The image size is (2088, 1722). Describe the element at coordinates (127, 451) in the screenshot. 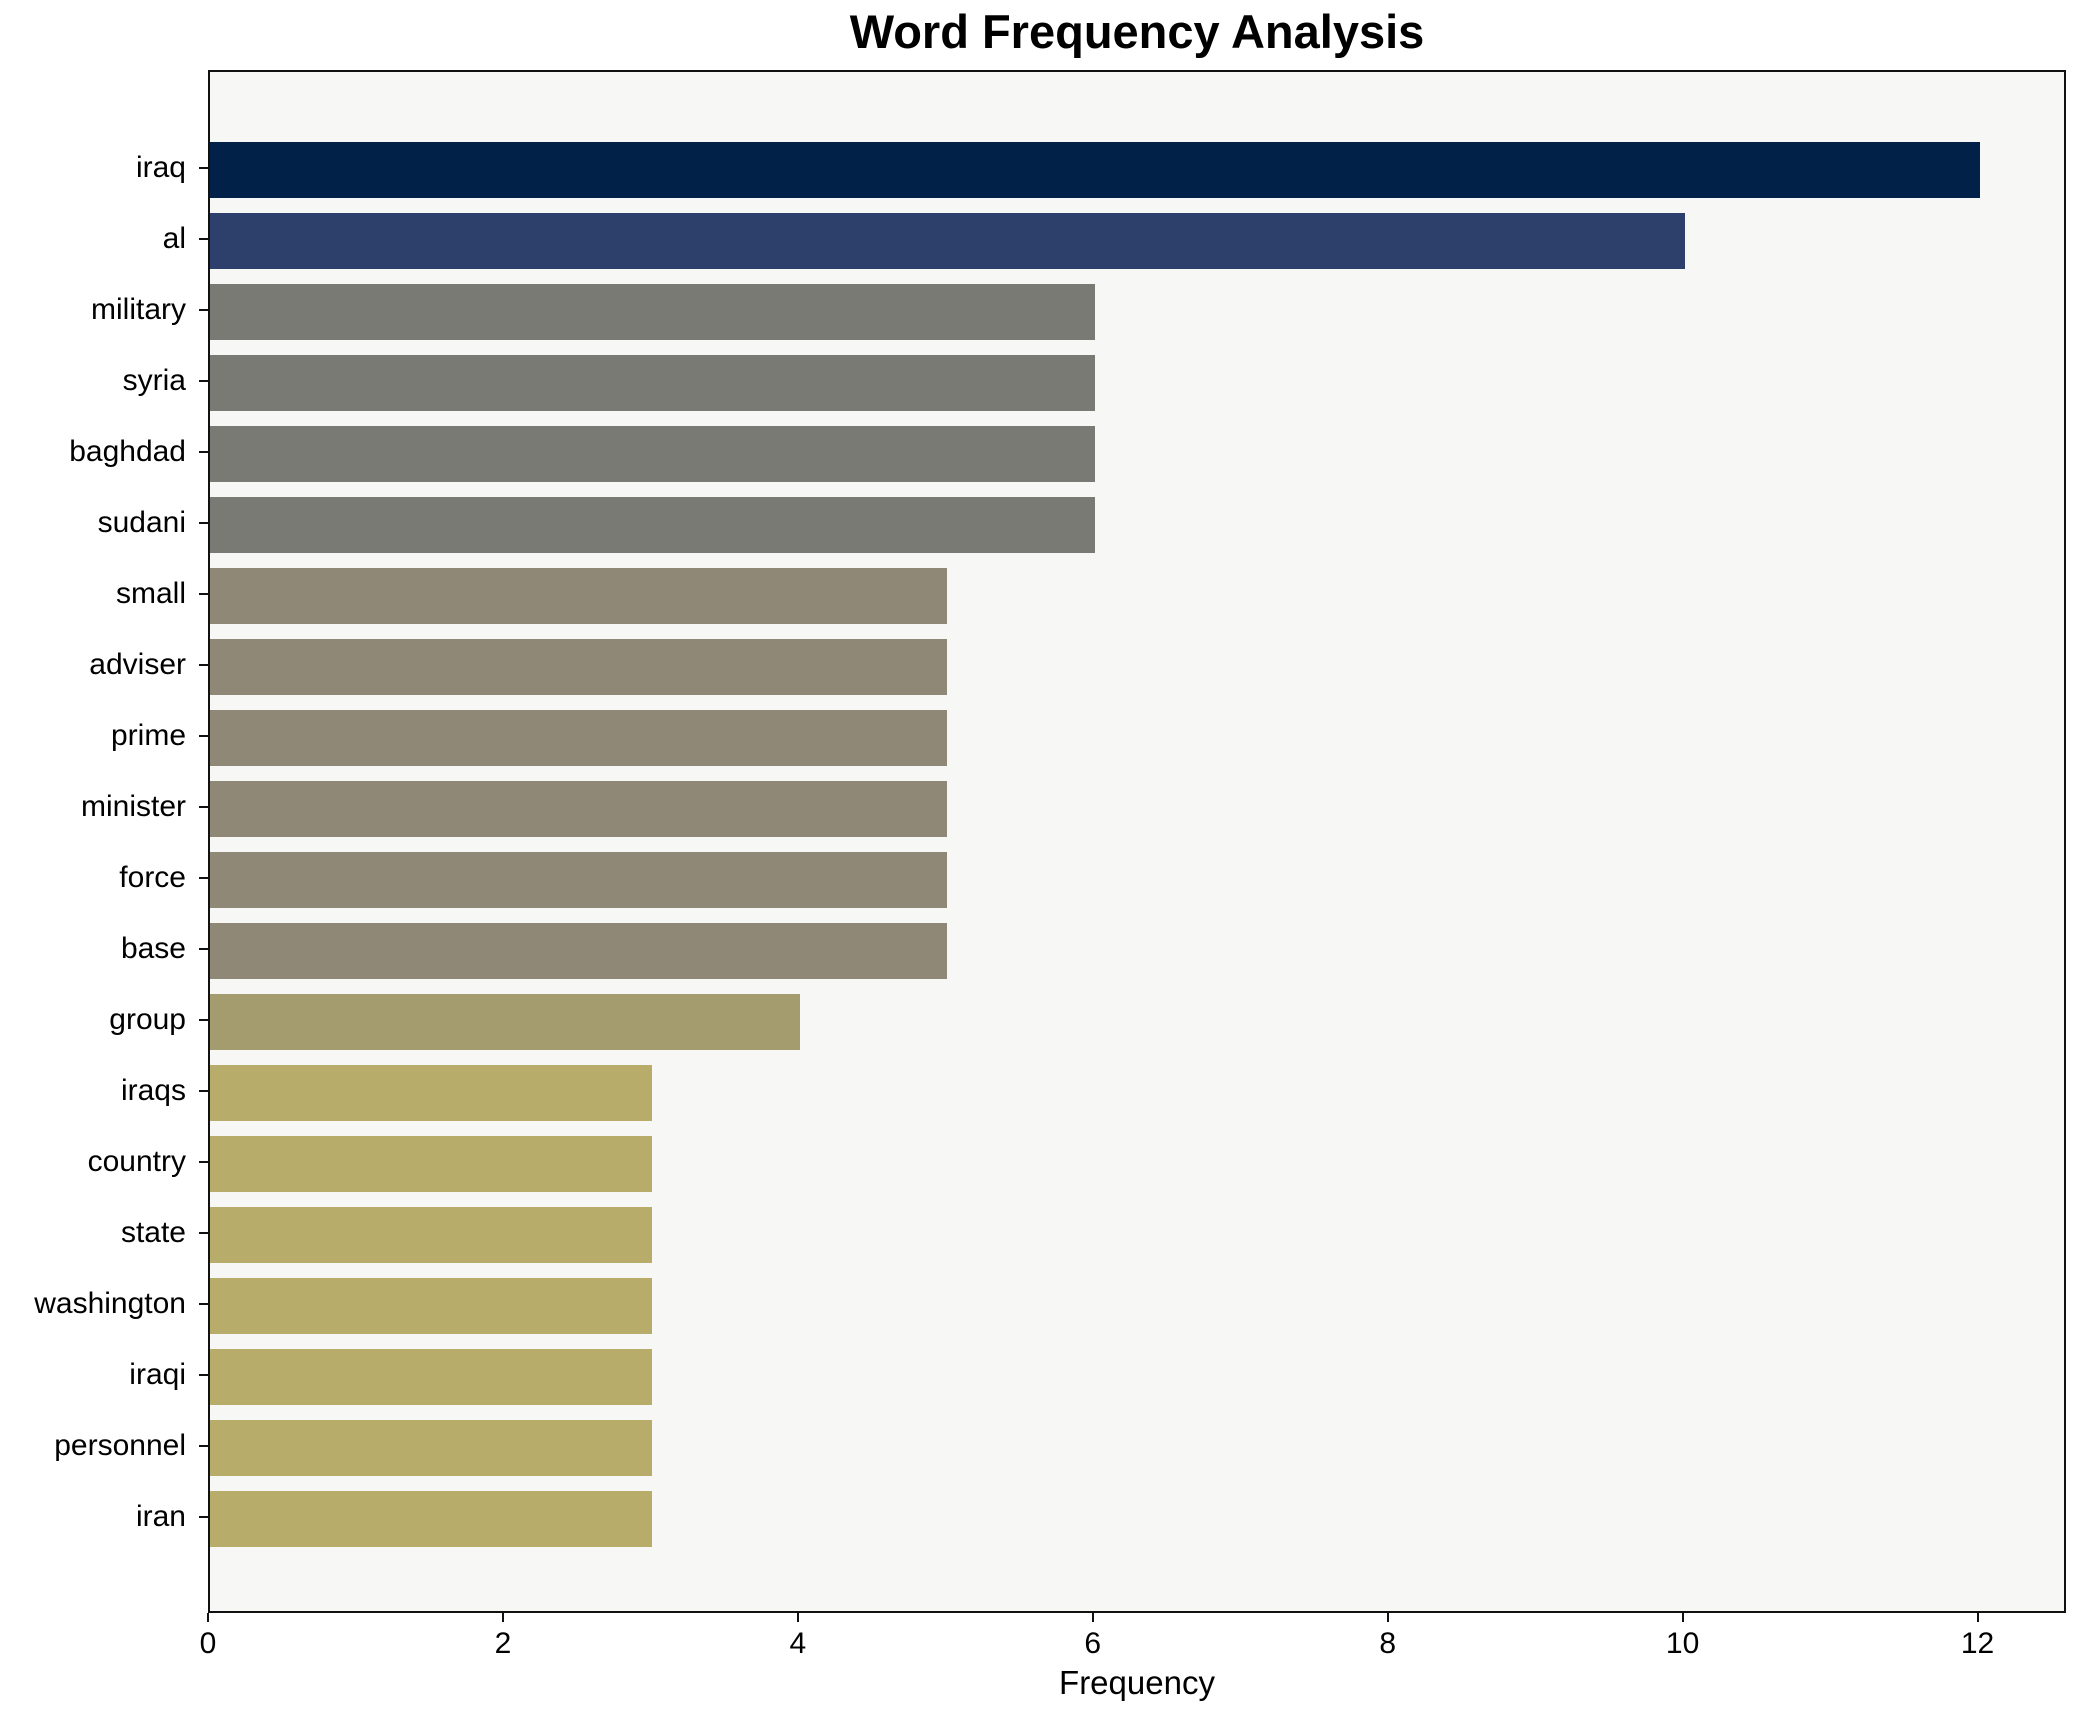

I see `y-tick-label-baghdad: baghdad` at that location.